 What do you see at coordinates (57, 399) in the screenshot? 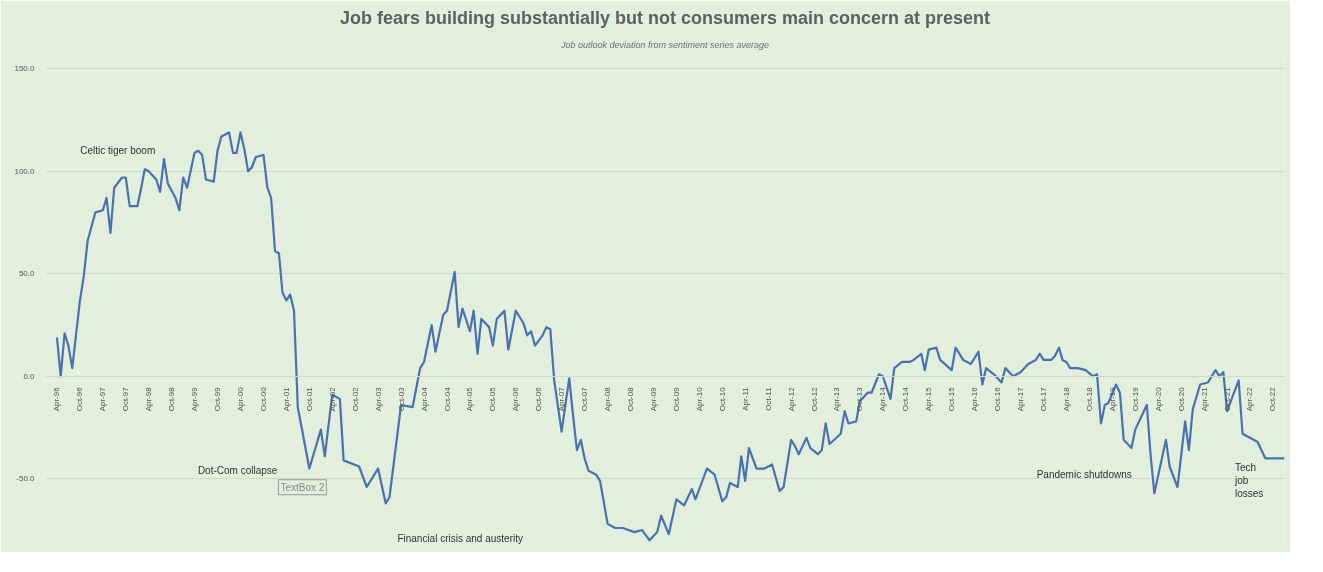
I see `x-tick-label: Apr-96` at bounding box center [57, 399].